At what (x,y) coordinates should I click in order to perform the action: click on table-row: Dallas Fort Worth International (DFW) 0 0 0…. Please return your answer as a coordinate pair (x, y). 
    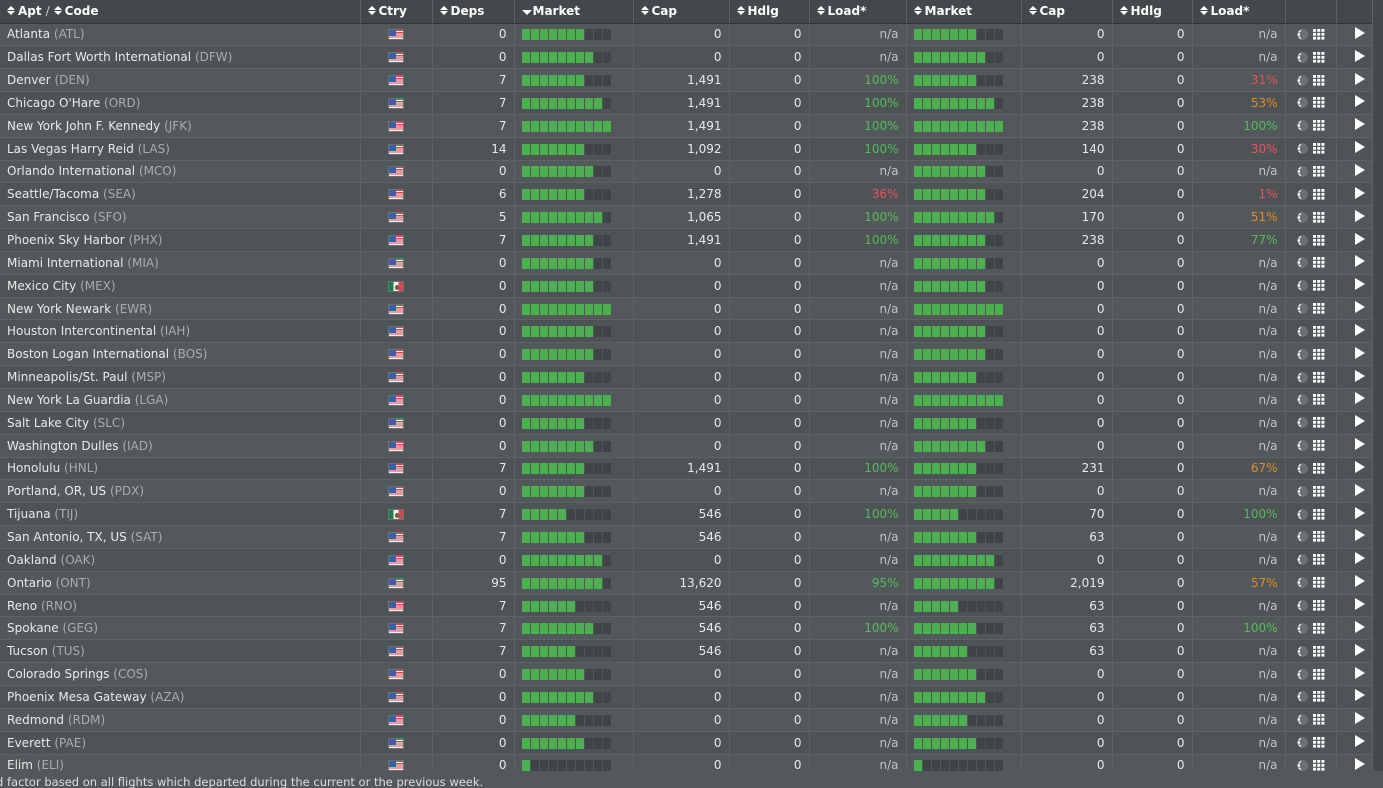
    Looking at the image, I should click on (691, 57).